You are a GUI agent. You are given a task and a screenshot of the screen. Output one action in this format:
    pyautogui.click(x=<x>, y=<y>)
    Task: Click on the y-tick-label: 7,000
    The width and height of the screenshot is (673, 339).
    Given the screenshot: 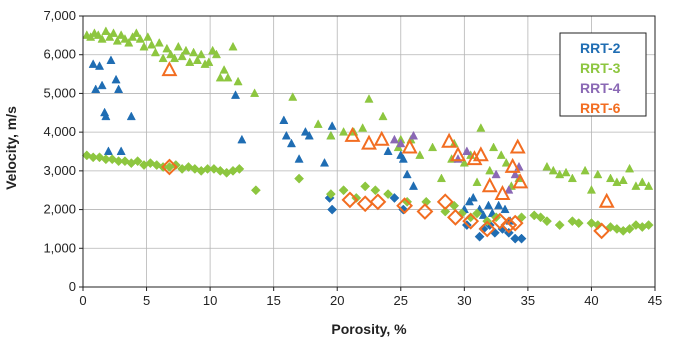 What is the action you would take?
    pyautogui.click(x=59, y=15)
    